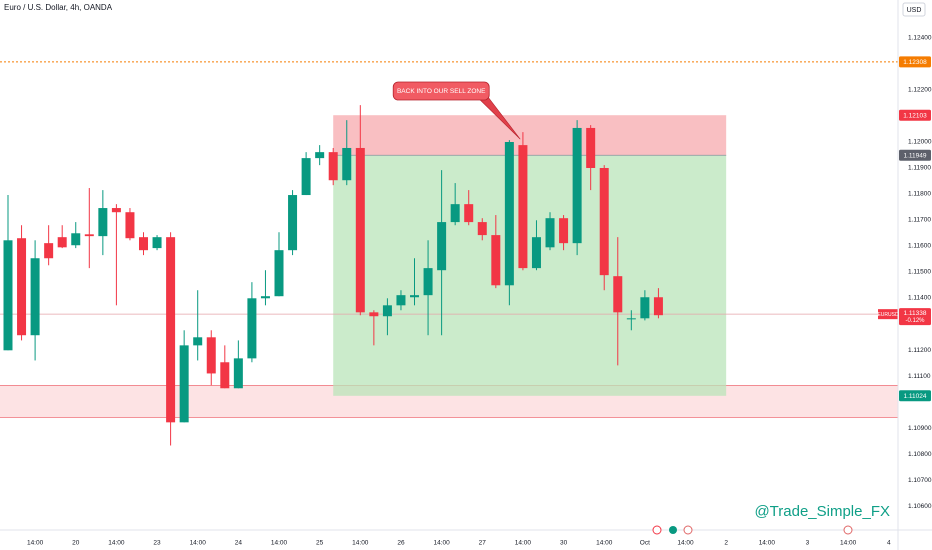  Describe the element at coordinates (919, 220) in the screenshot. I see `y-tick-label: 1.11700` at that location.